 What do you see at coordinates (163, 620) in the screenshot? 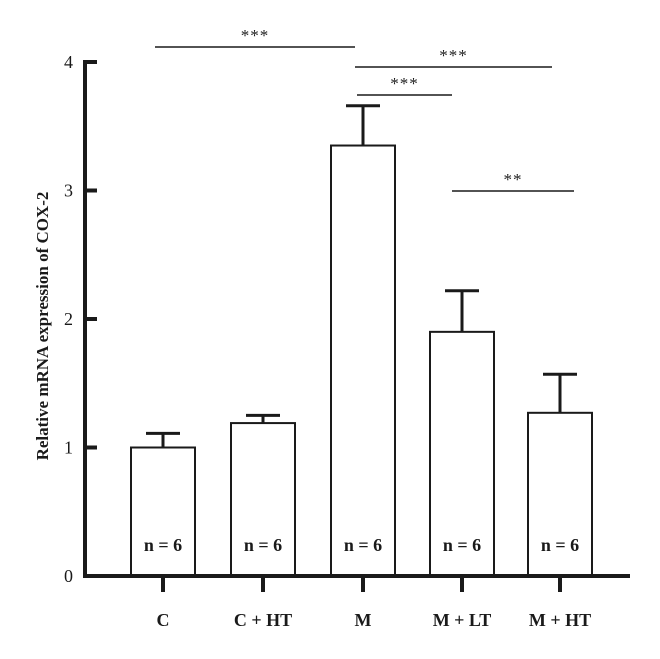
I see `x-tick-label-0: C` at bounding box center [163, 620].